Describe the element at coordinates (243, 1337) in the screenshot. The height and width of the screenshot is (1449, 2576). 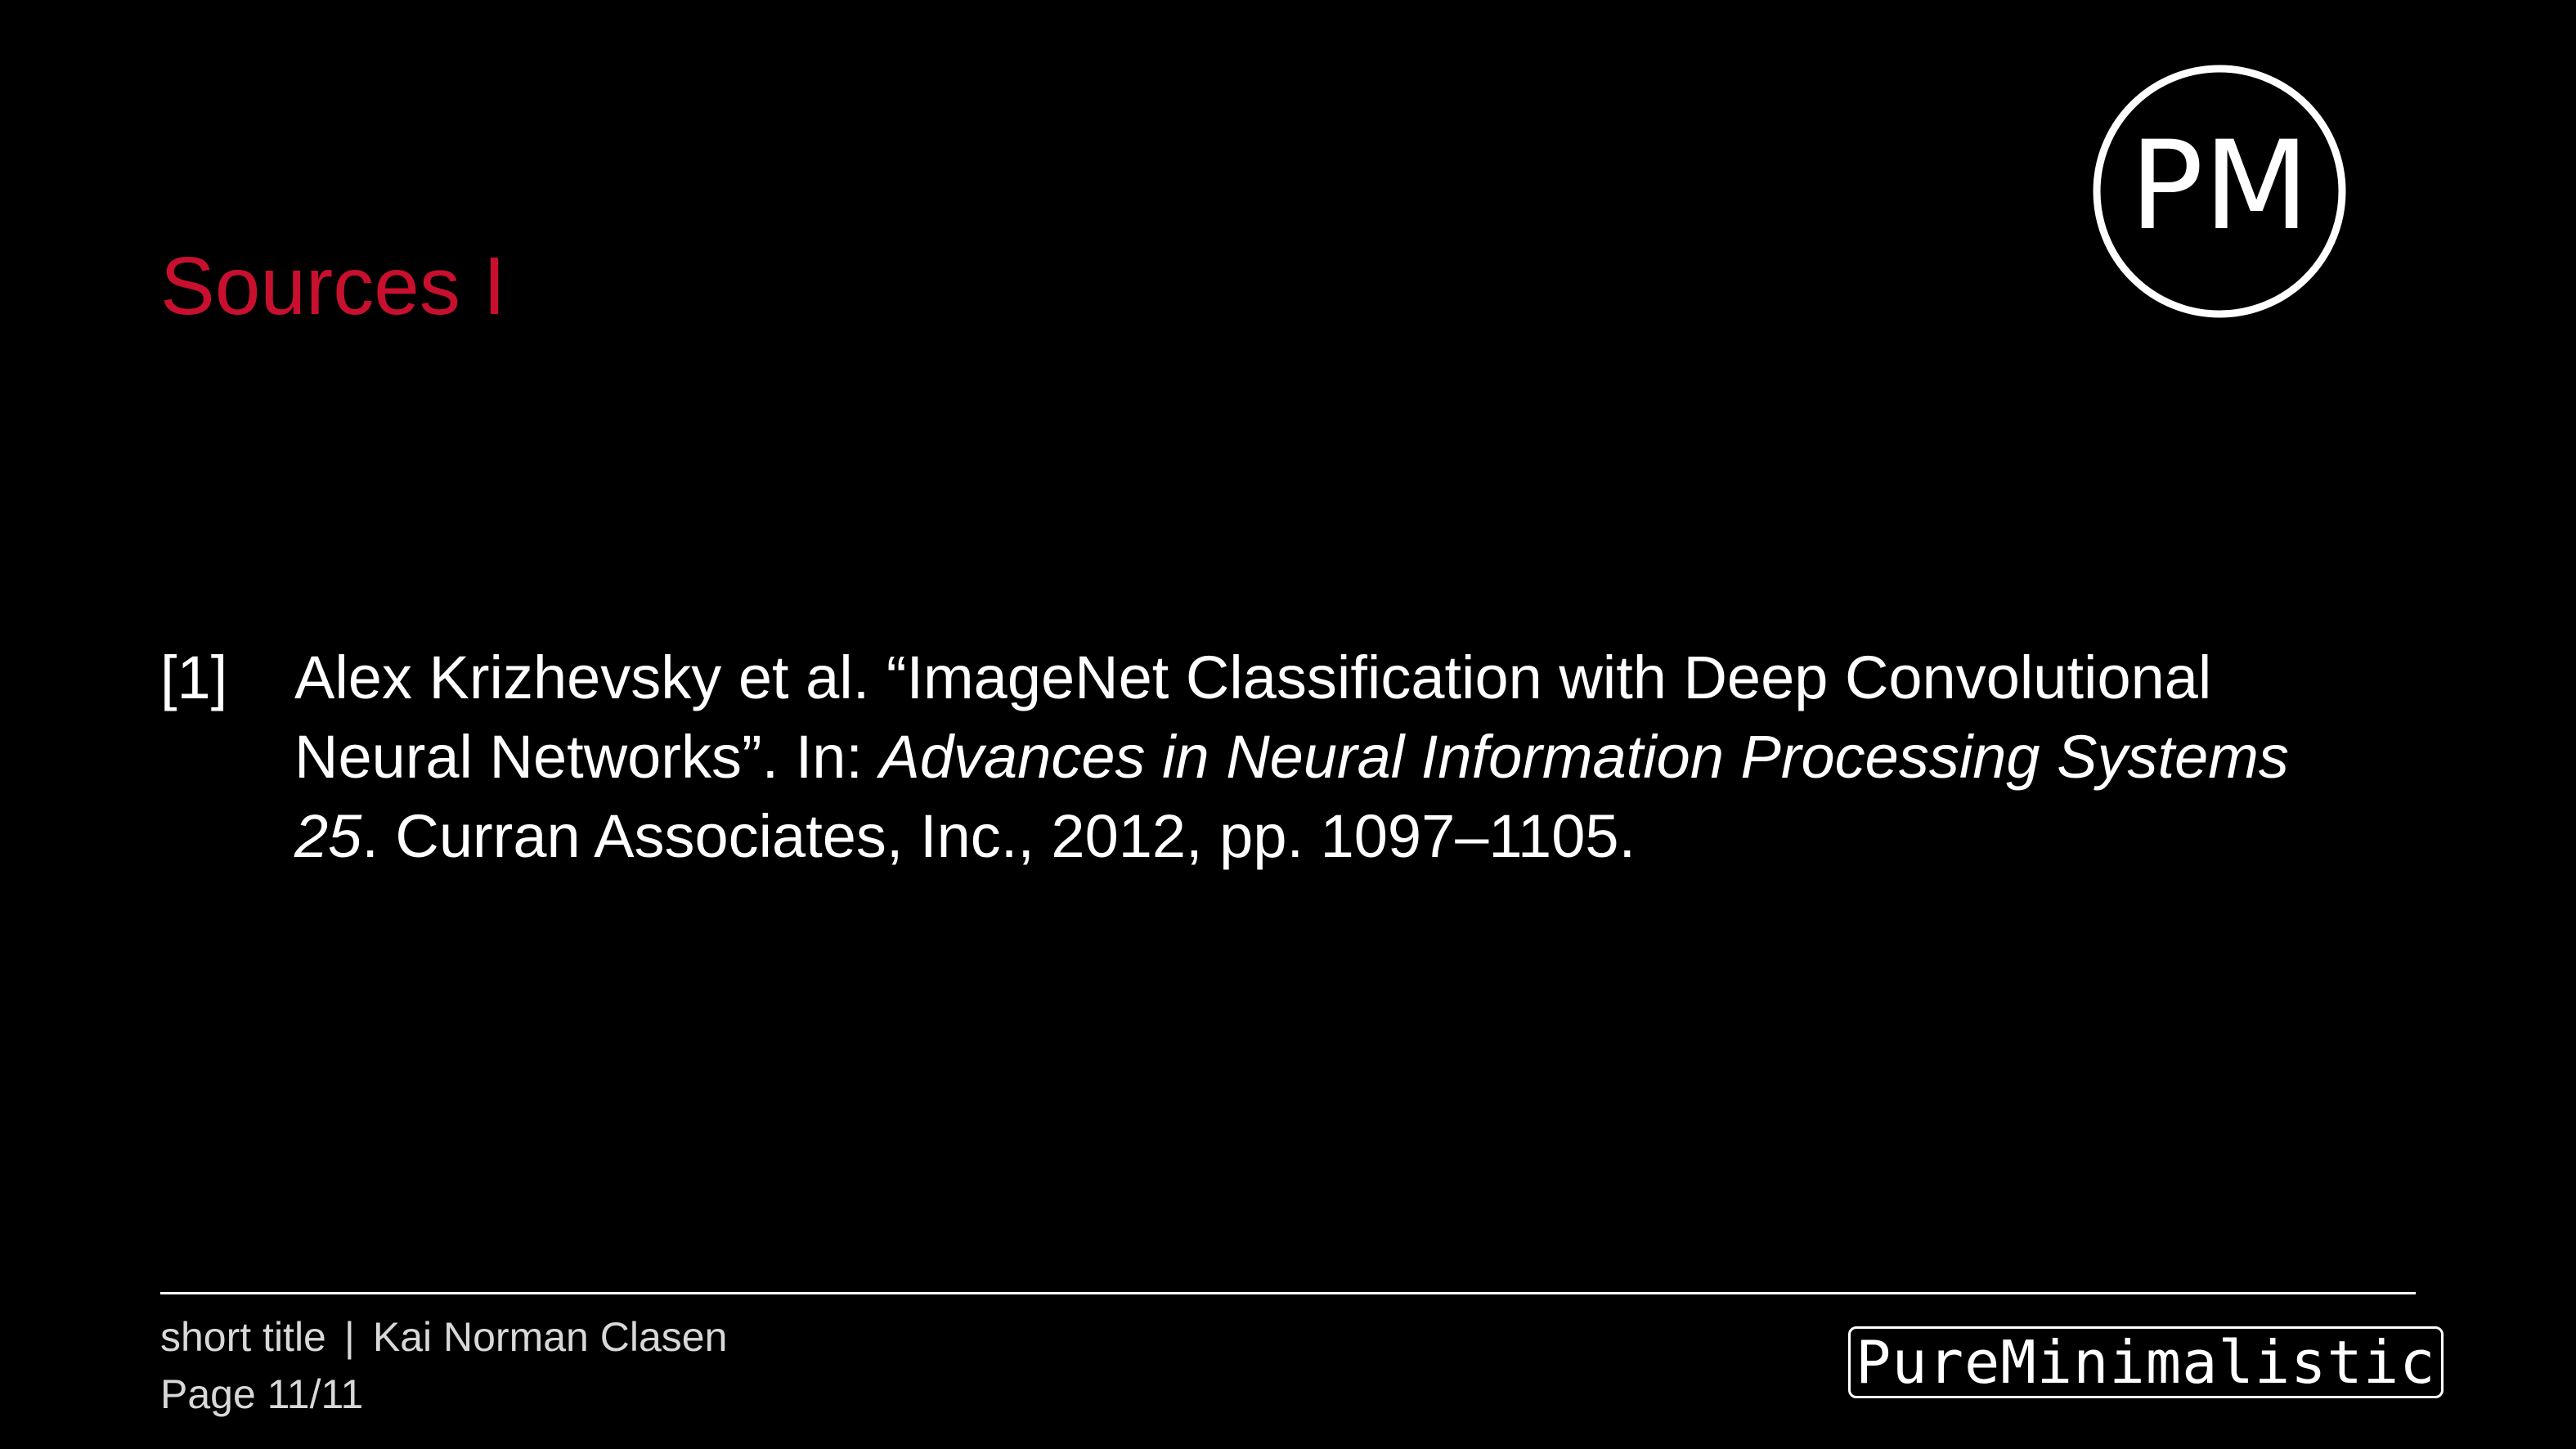
I see `footer-short-title: short title` at that location.